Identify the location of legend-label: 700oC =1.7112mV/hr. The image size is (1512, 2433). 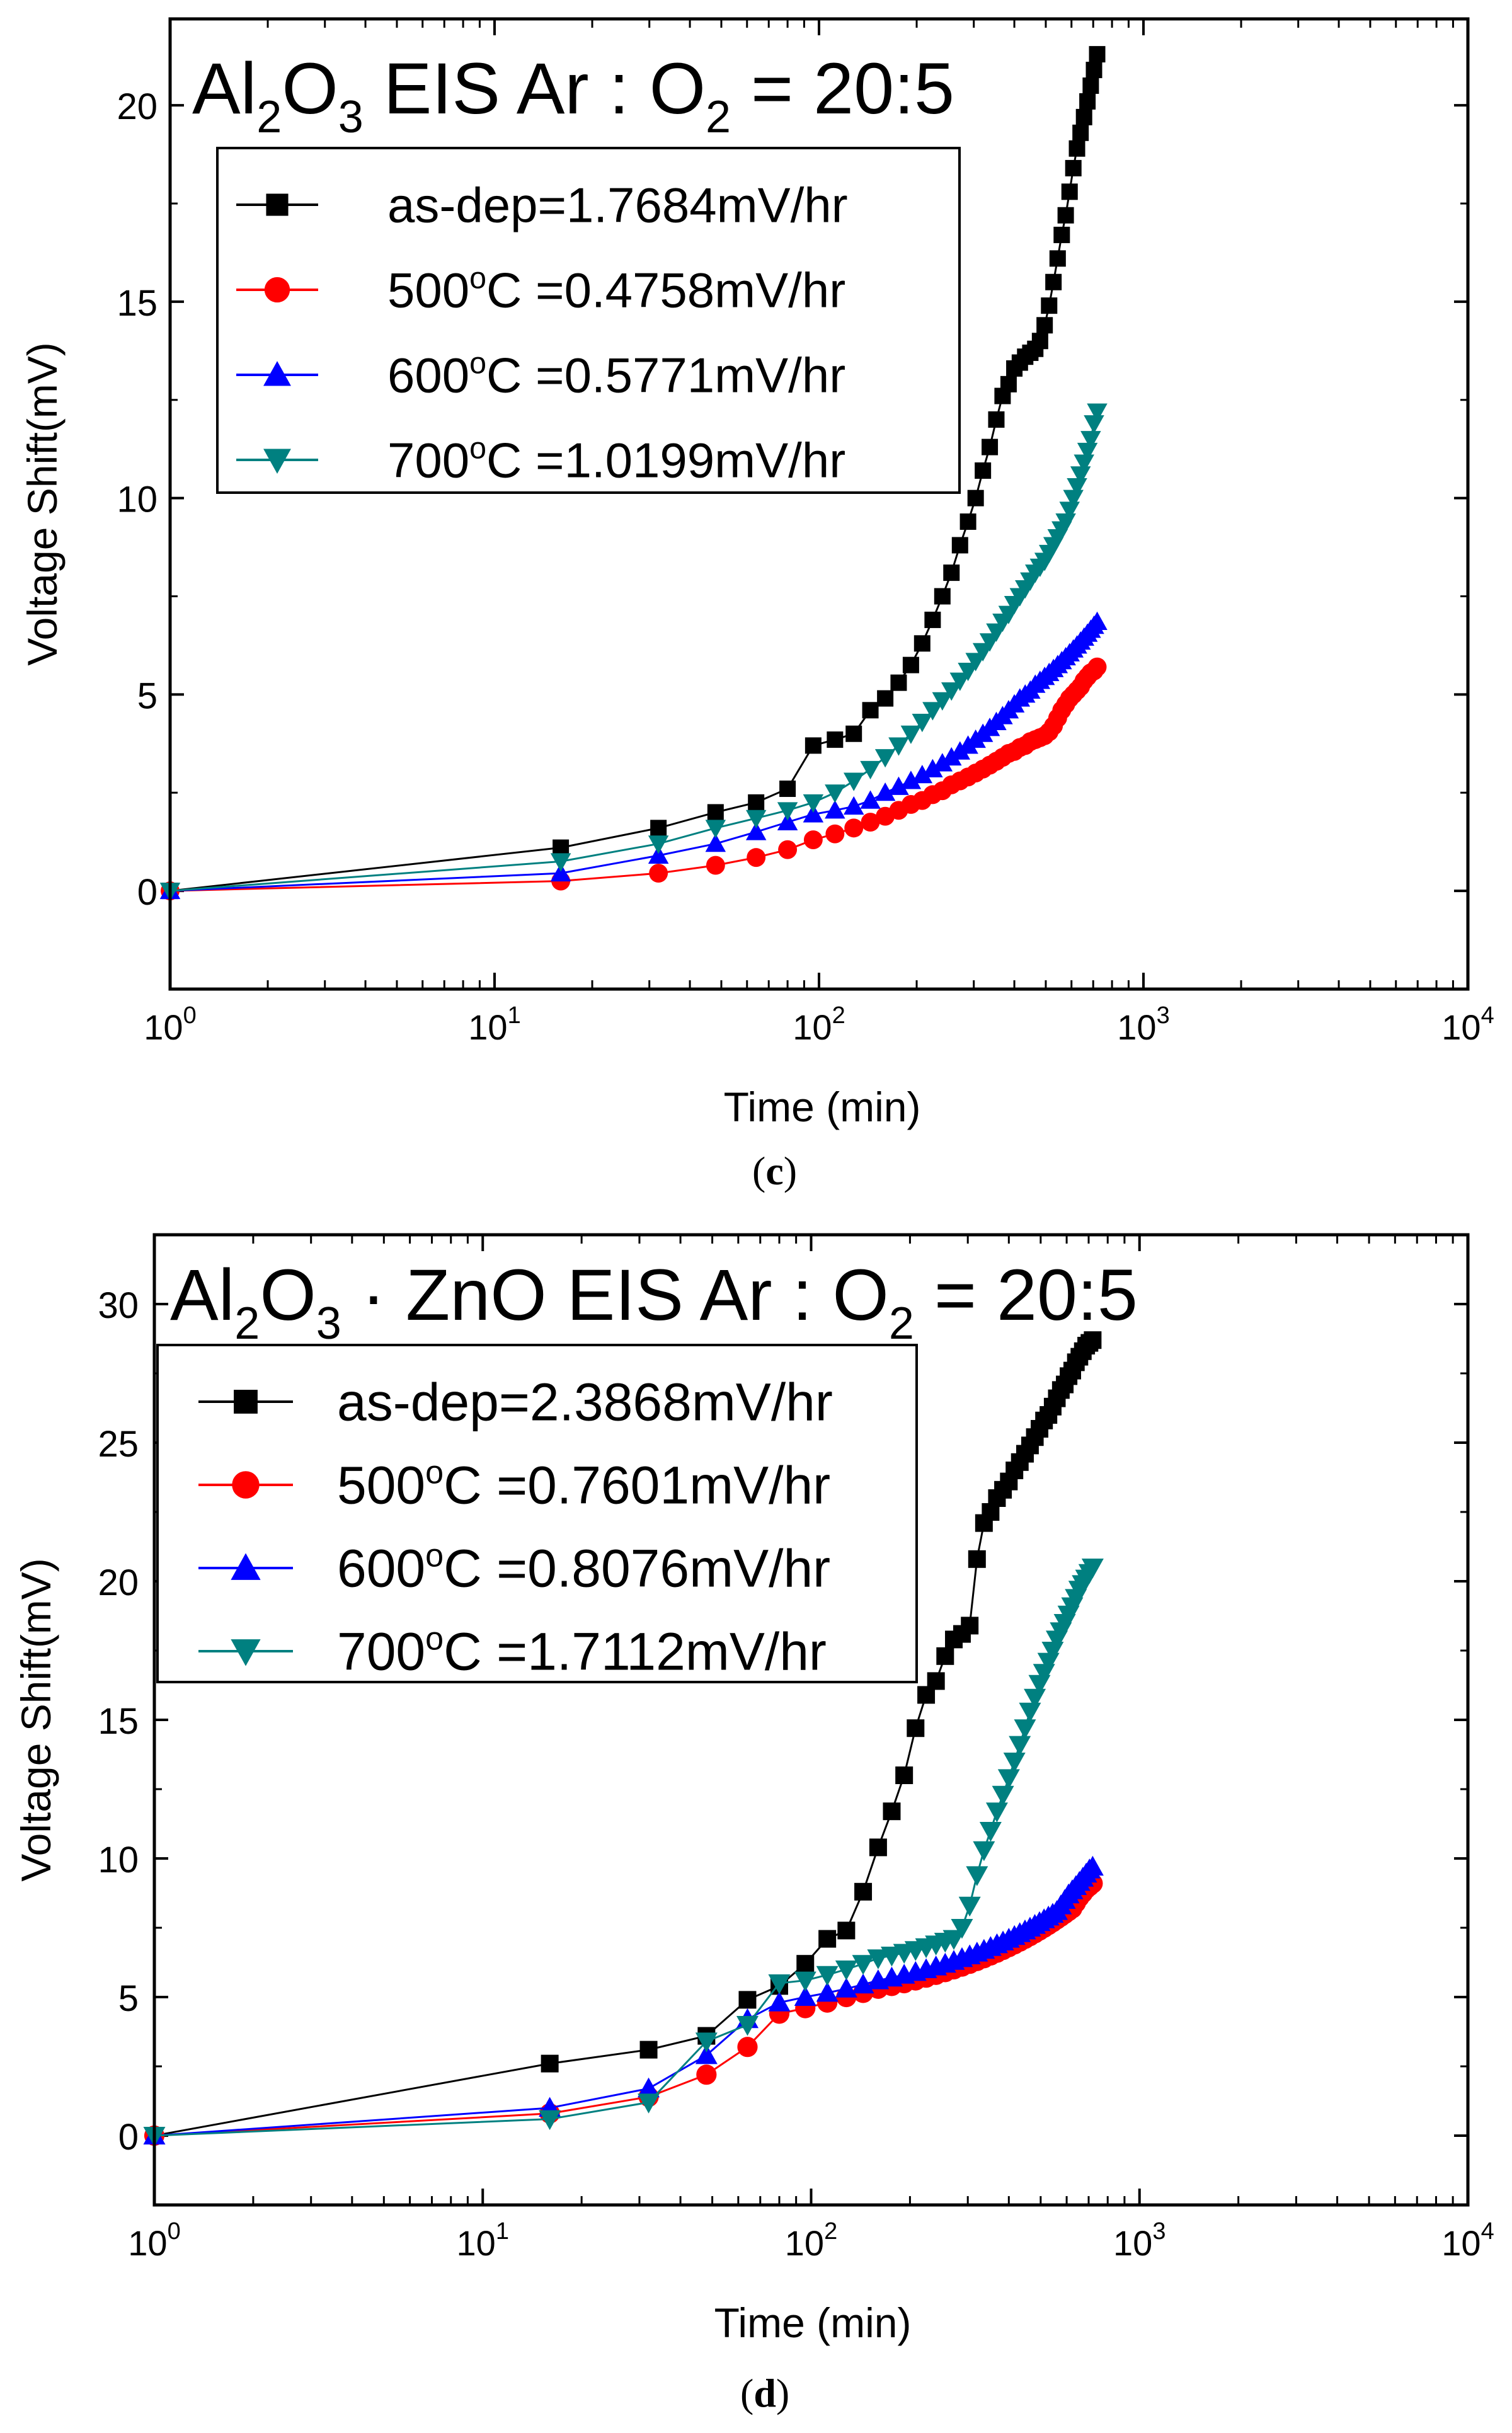
(582, 1651).